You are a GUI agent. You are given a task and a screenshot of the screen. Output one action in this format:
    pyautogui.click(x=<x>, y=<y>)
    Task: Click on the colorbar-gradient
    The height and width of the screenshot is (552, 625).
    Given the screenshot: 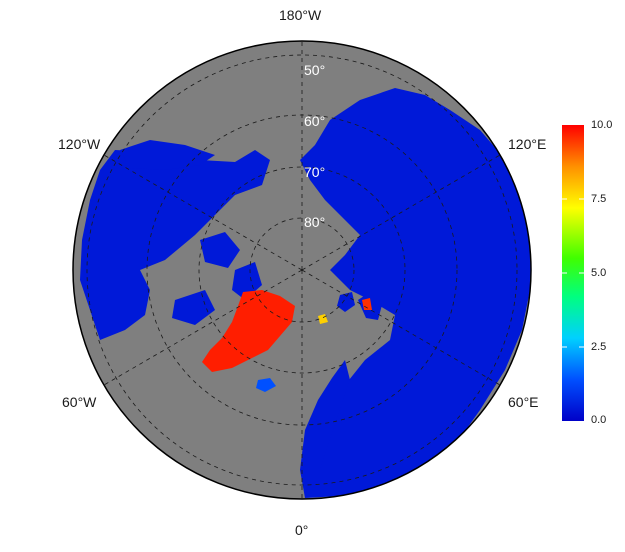 What is the action you would take?
    pyautogui.click(x=573, y=273)
    